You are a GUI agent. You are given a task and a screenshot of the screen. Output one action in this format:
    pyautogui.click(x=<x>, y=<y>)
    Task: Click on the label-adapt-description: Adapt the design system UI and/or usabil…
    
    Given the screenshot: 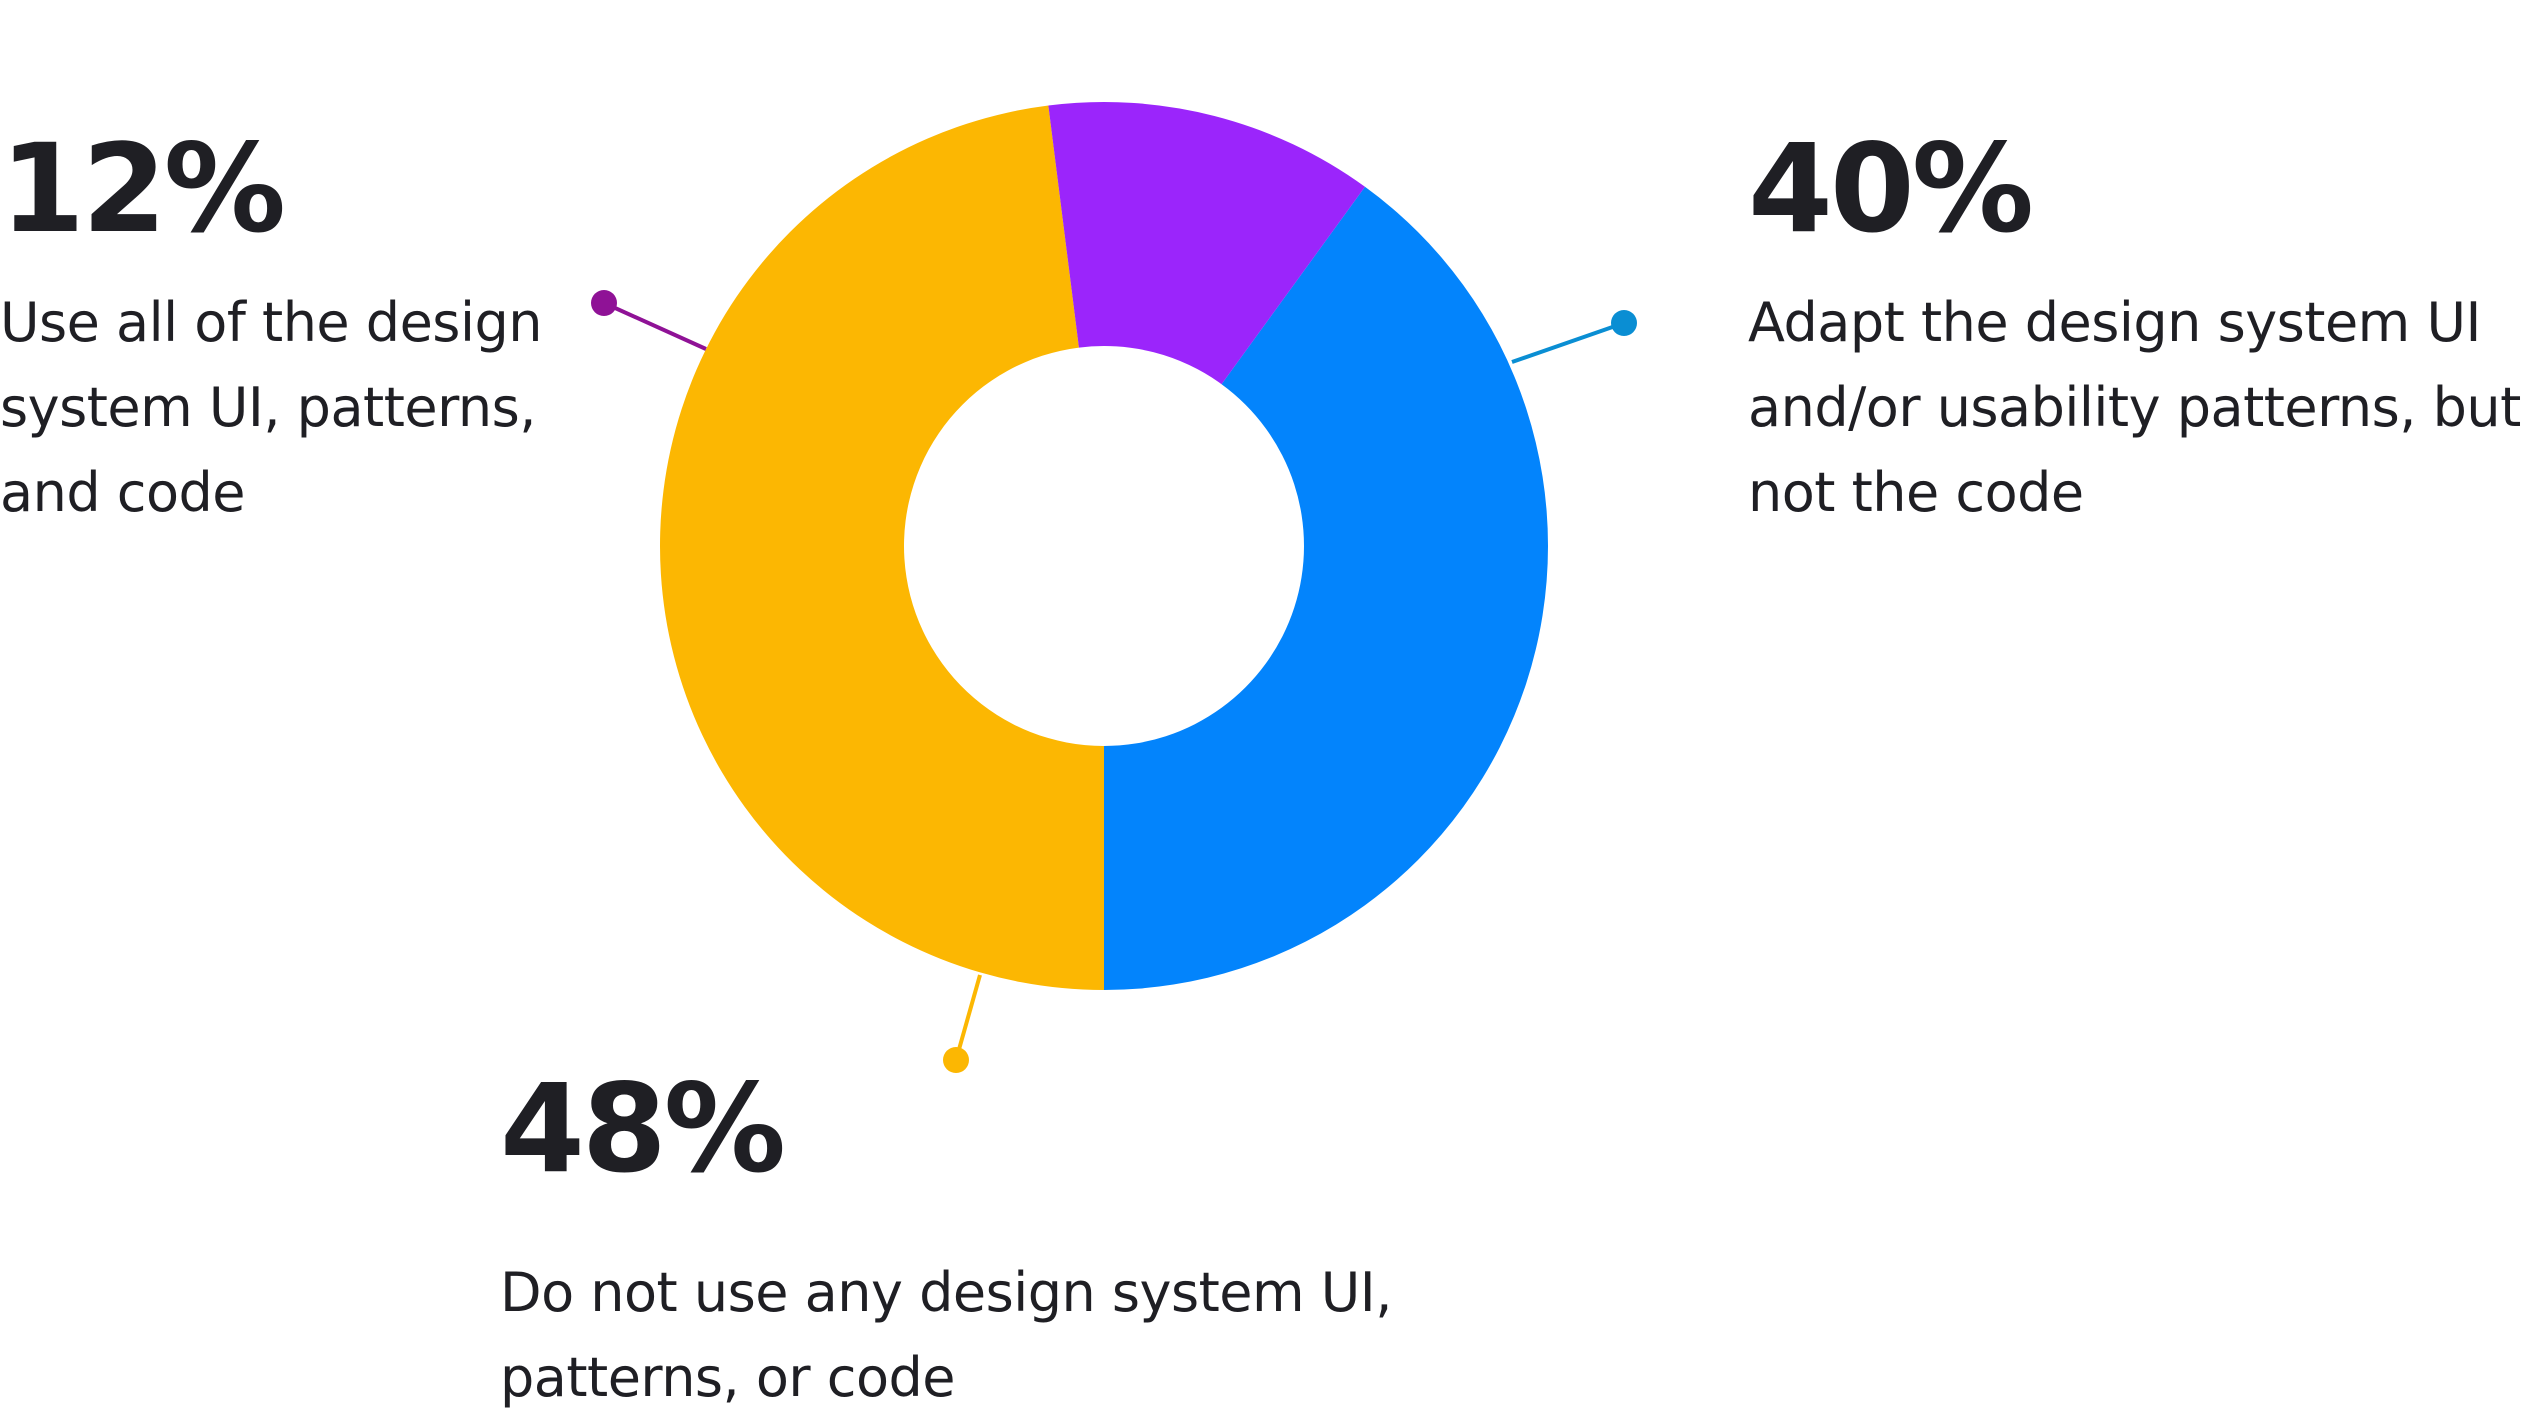 What is the action you would take?
    pyautogui.click(x=2134, y=407)
    